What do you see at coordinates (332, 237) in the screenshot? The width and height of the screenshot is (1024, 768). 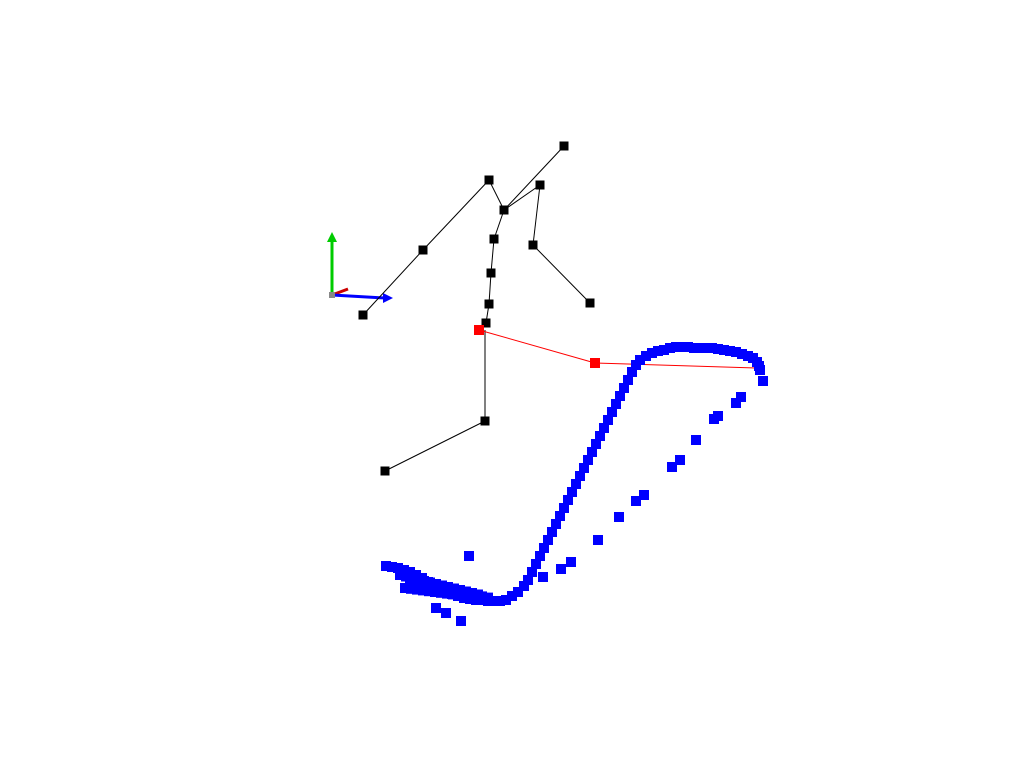 I see `y-axis-arrow-icon` at bounding box center [332, 237].